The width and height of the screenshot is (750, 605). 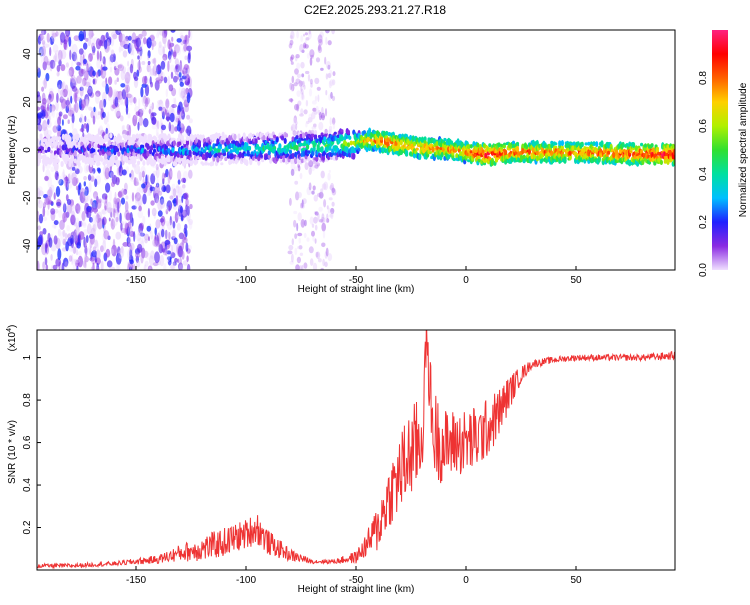 What do you see at coordinates (136, 280) in the screenshot?
I see `x-tick-label: -150` at bounding box center [136, 280].